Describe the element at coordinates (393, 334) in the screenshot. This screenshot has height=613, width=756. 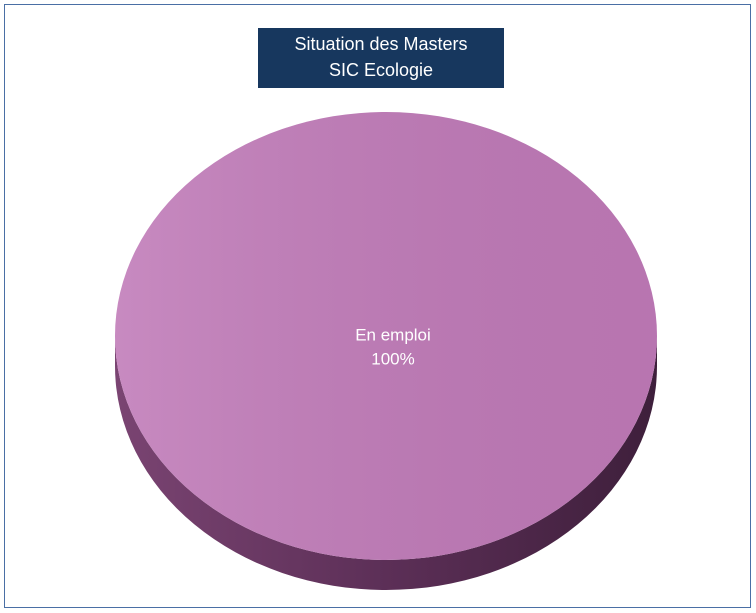
I see `slice-label: En emploi` at that location.